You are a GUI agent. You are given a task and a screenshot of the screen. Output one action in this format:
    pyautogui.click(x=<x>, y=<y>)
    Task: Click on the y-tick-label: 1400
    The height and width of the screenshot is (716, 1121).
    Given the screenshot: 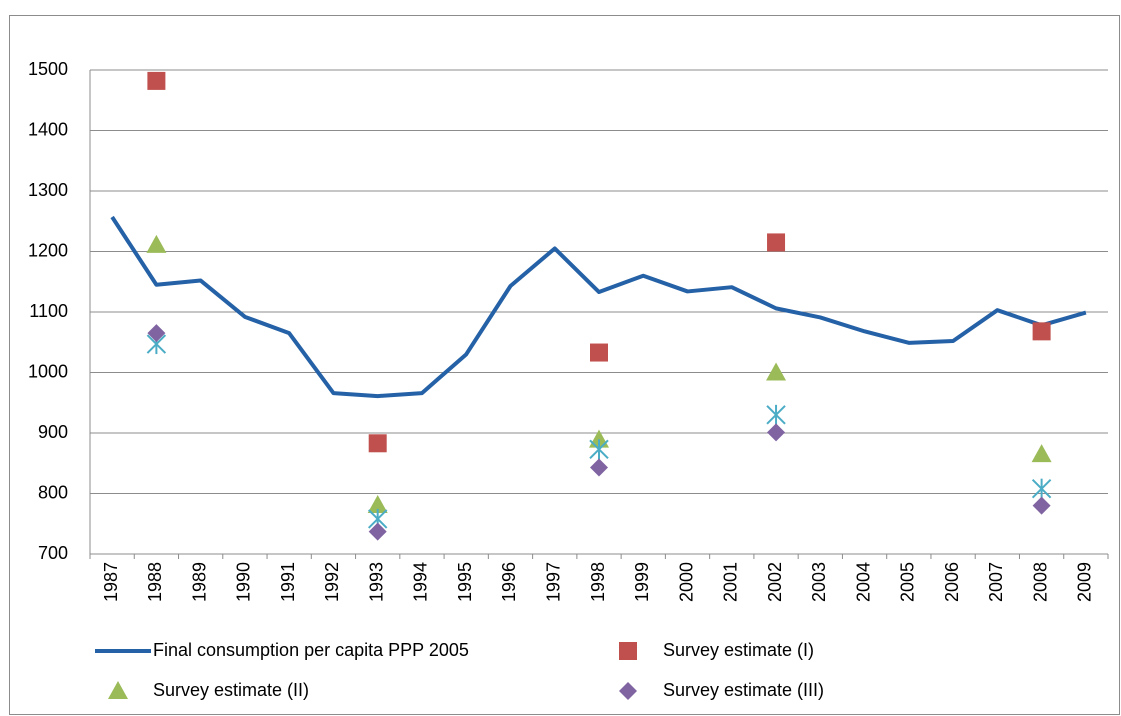 What is the action you would take?
    pyautogui.click(x=48, y=129)
    